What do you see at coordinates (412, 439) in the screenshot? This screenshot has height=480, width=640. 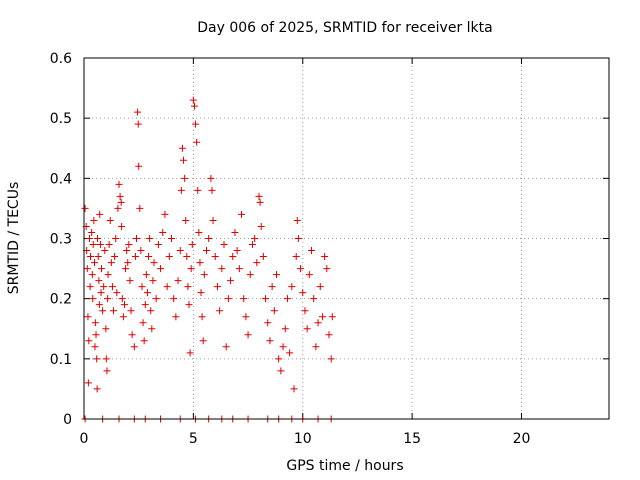 I see `x-tick-label: 15` at bounding box center [412, 439].